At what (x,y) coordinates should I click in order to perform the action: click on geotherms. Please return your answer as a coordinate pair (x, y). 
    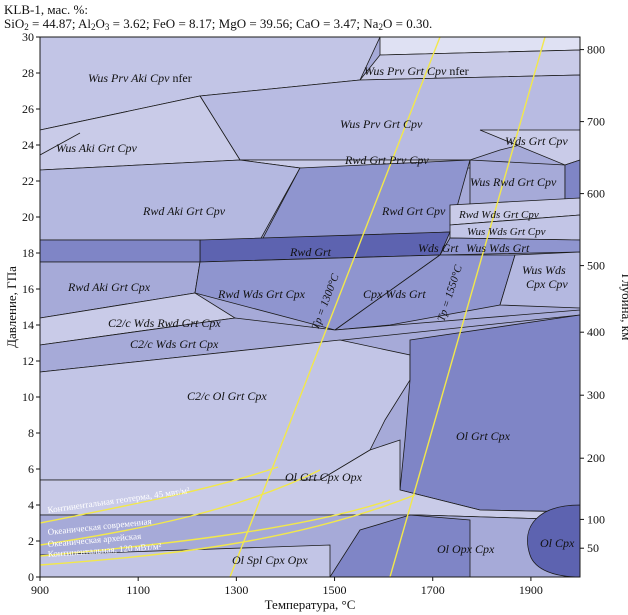
    Looking at the image, I should click on (228, 516).